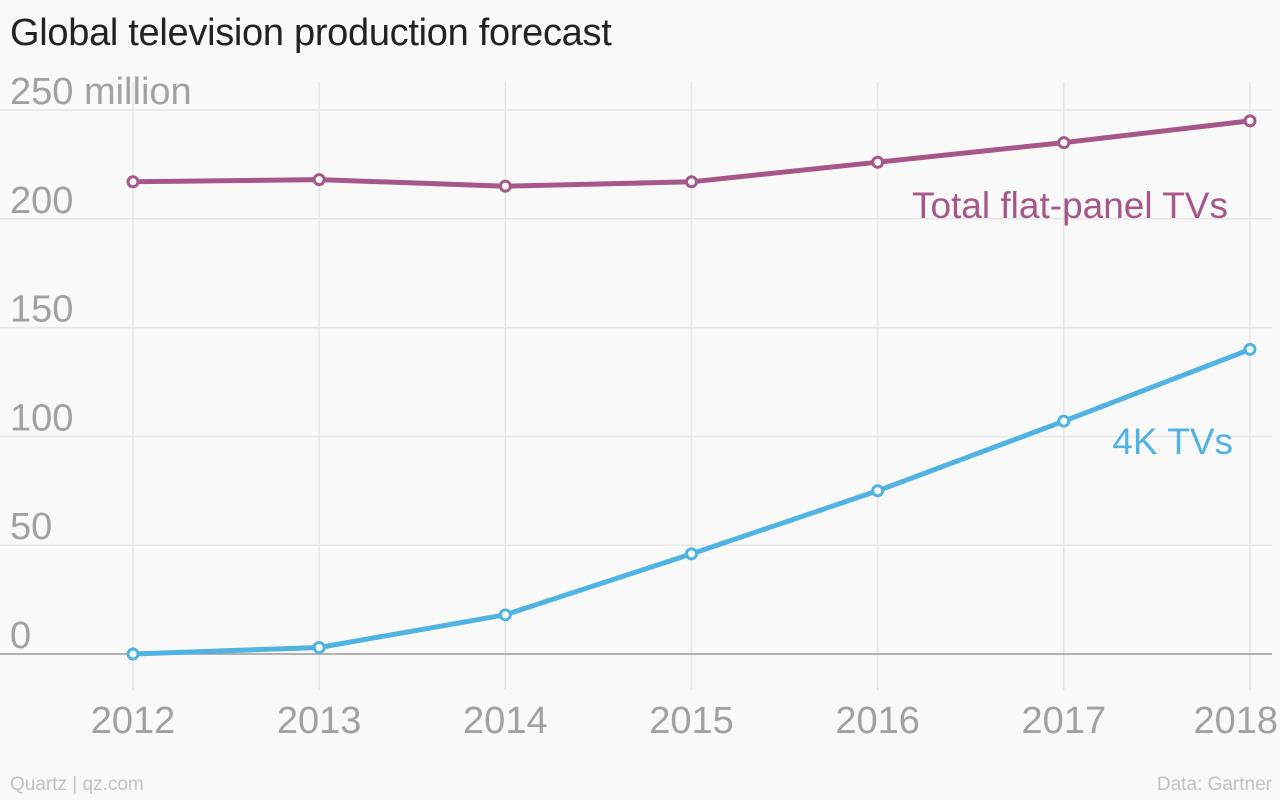 The width and height of the screenshot is (1280, 800). Describe the element at coordinates (311, 33) in the screenshot. I see `chart-title: Global television production forecast` at that location.